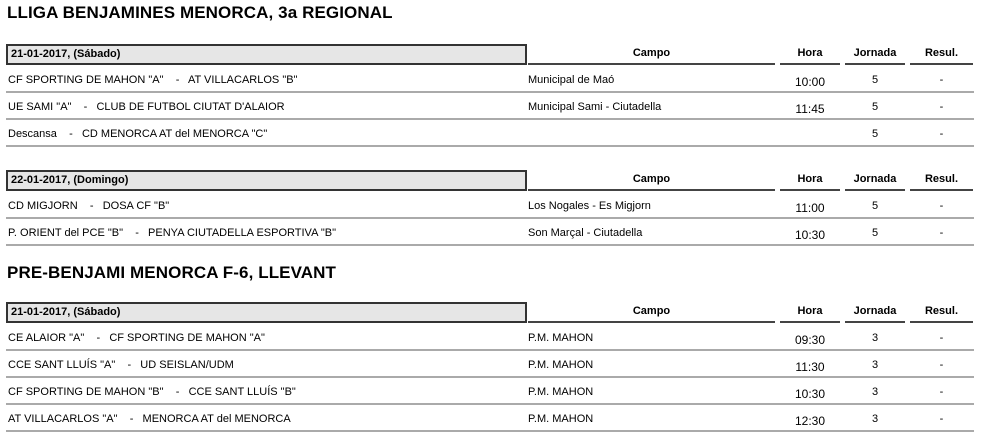 This screenshot has height=434, width=1000. I want to click on section-title: LLIGA BENJAMINES MENORCA, 3a REGIONAL, so click(200, 12).